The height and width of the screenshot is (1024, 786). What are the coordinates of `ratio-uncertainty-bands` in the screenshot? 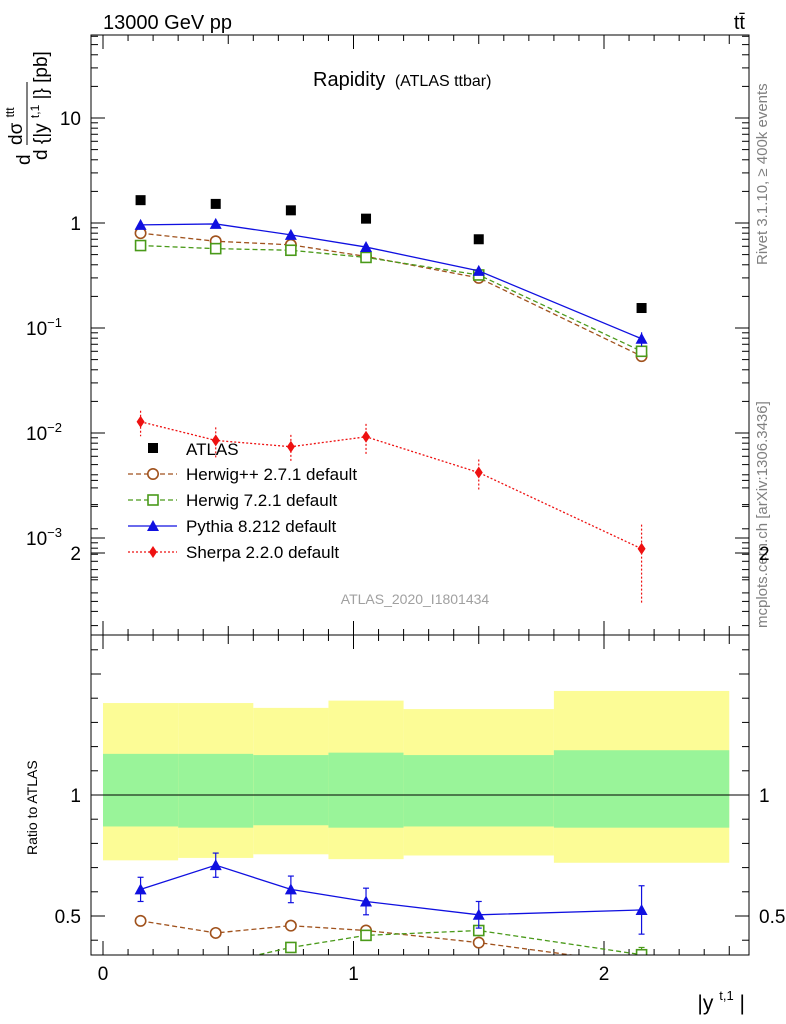 It's located at (420, 776).